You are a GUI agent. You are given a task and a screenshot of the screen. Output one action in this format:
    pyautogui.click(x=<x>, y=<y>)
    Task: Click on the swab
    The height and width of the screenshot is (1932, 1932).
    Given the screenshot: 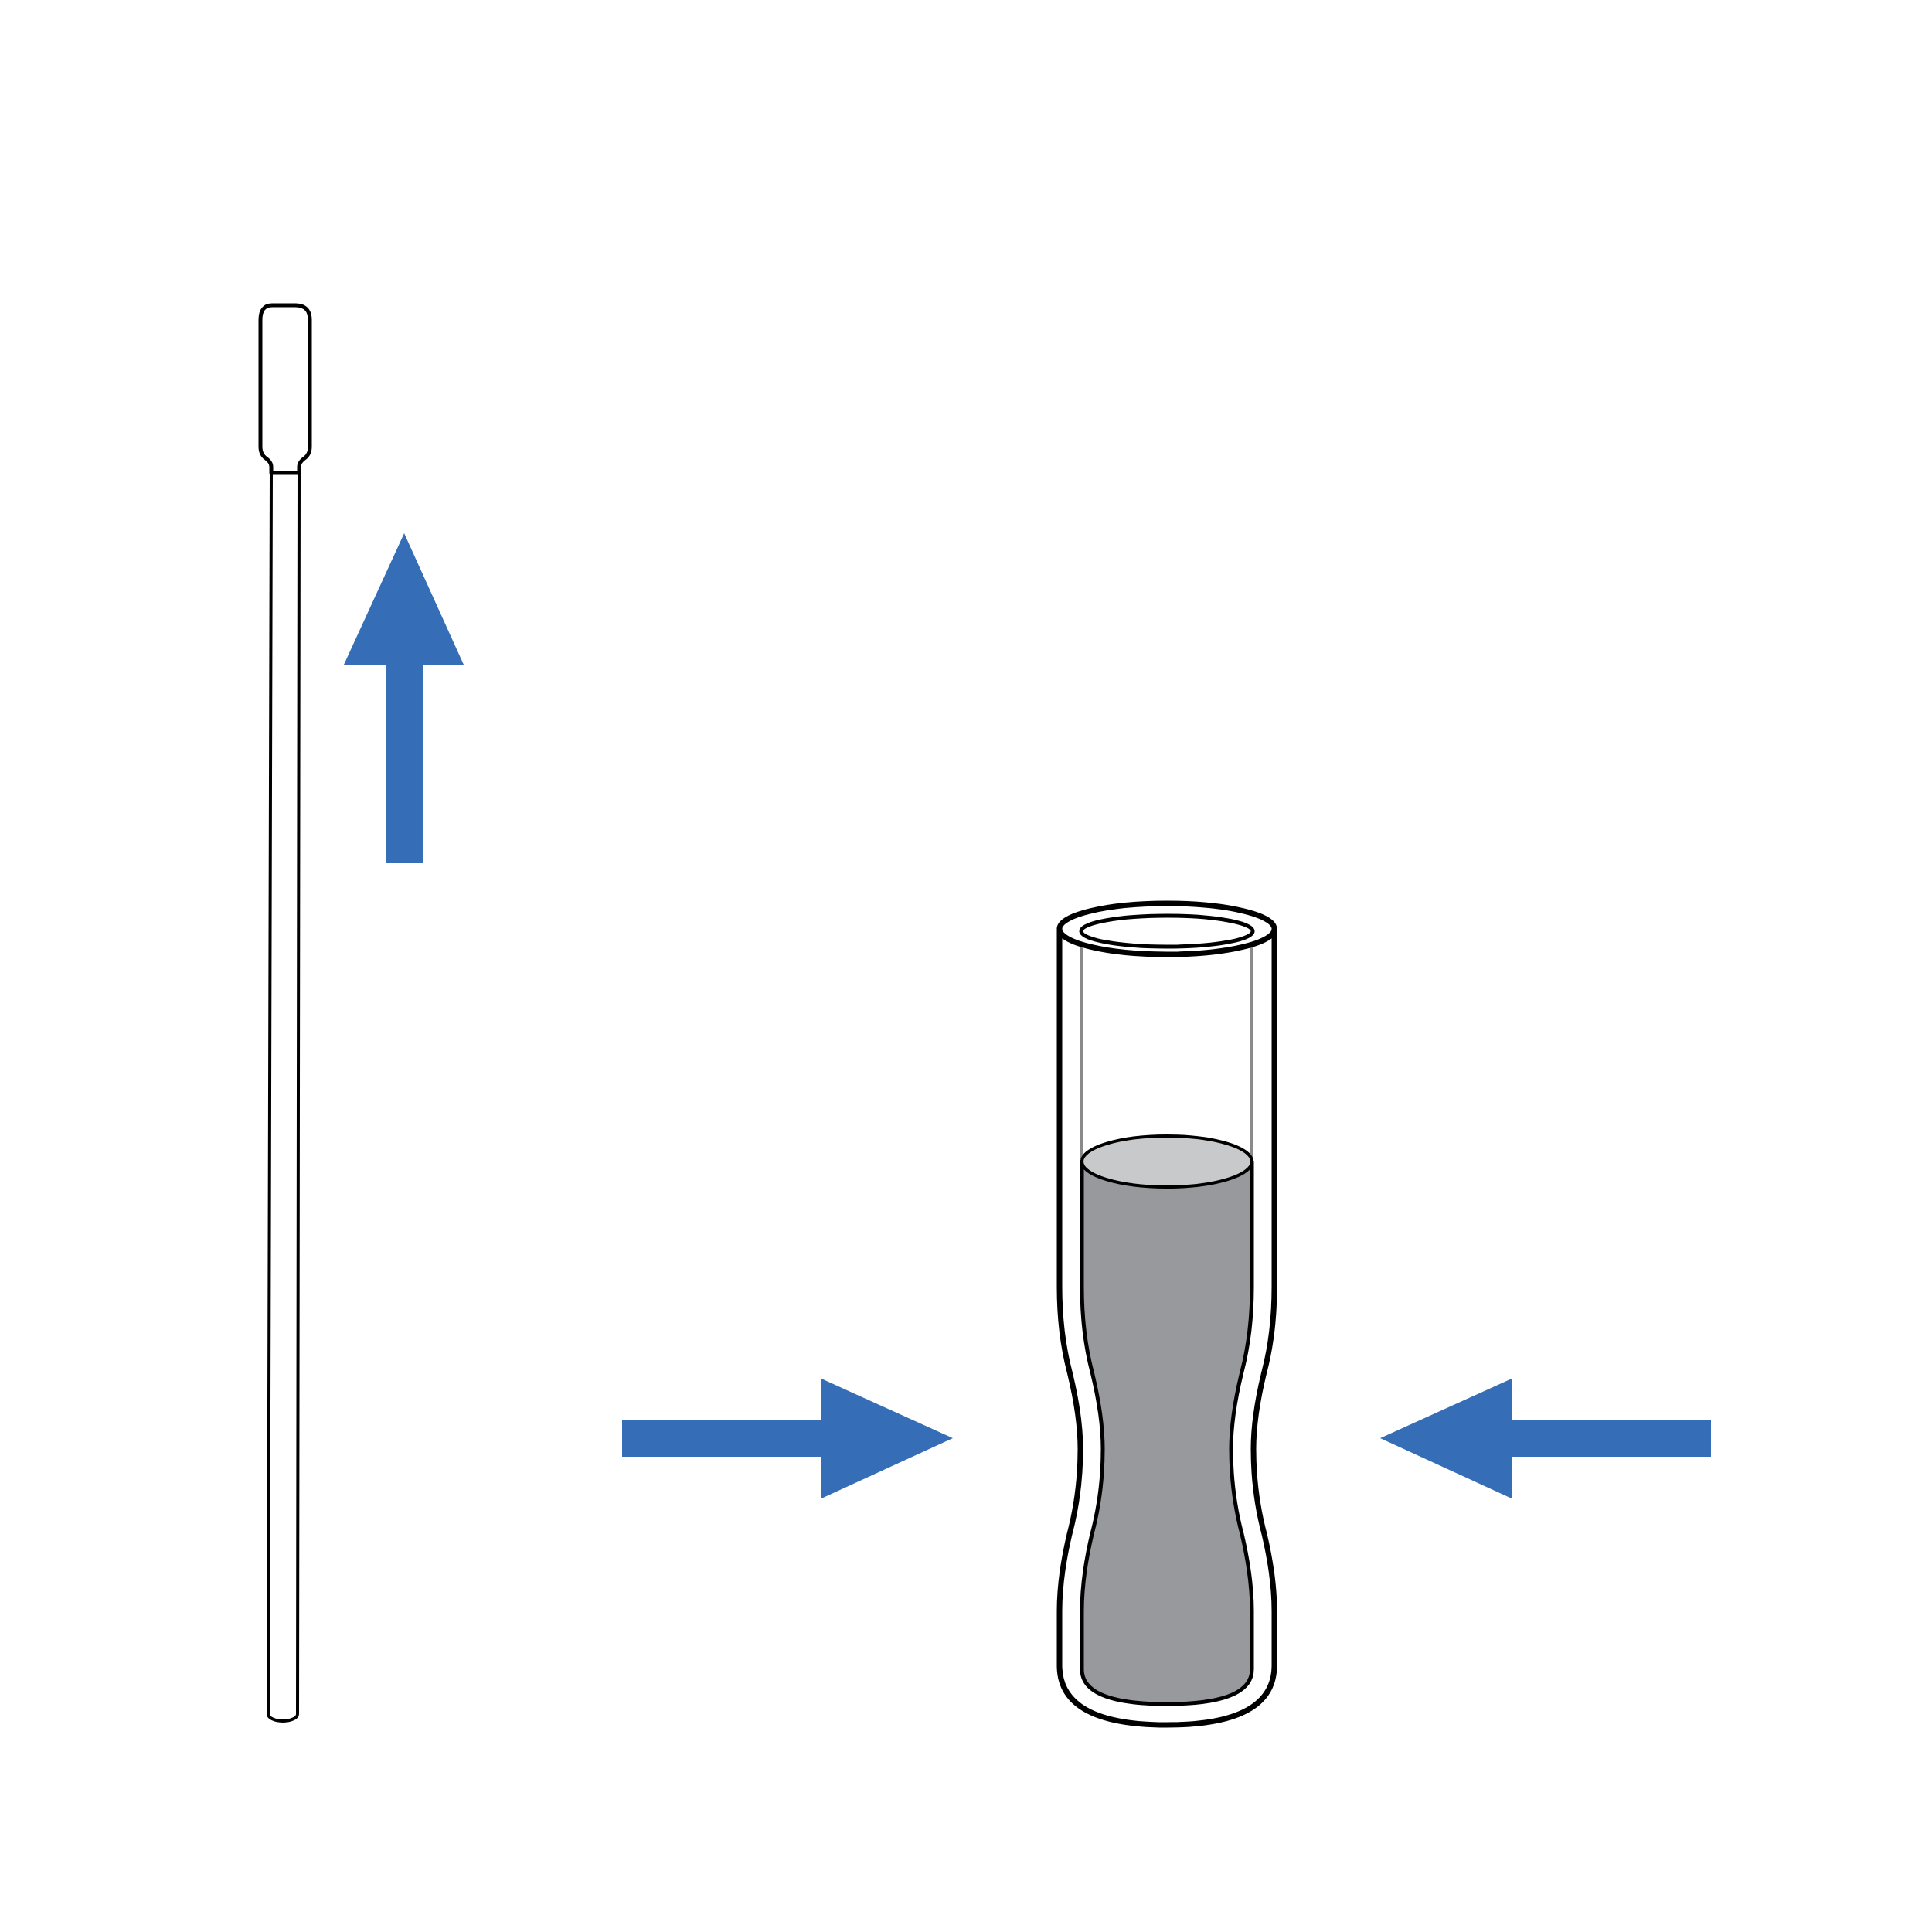 What is the action you would take?
    pyautogui.click(x=285, y=1013)
    